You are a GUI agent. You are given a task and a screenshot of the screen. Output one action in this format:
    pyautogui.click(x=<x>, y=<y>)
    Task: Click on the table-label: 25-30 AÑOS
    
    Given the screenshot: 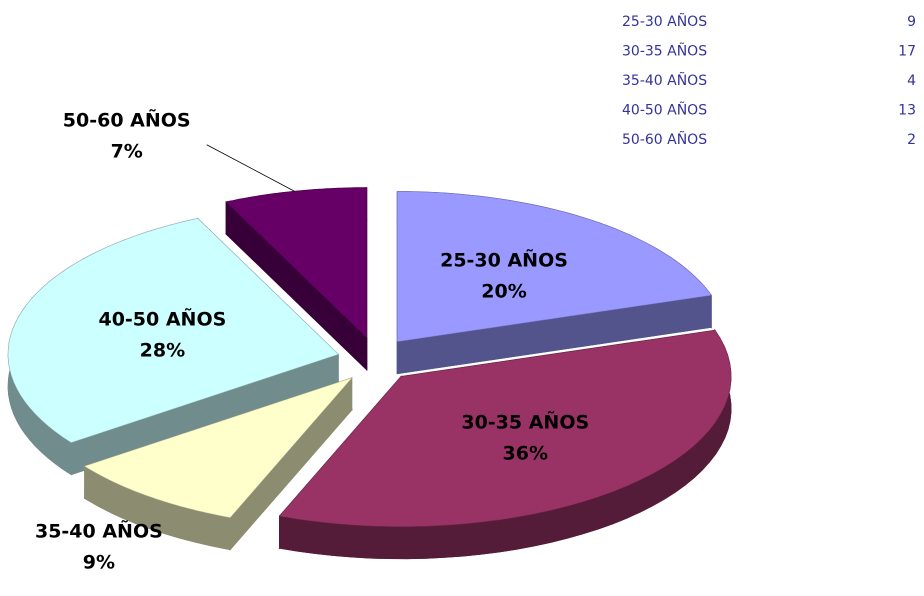 What is the action you would take?
    pyautogui.click(x=664, y=21)
    